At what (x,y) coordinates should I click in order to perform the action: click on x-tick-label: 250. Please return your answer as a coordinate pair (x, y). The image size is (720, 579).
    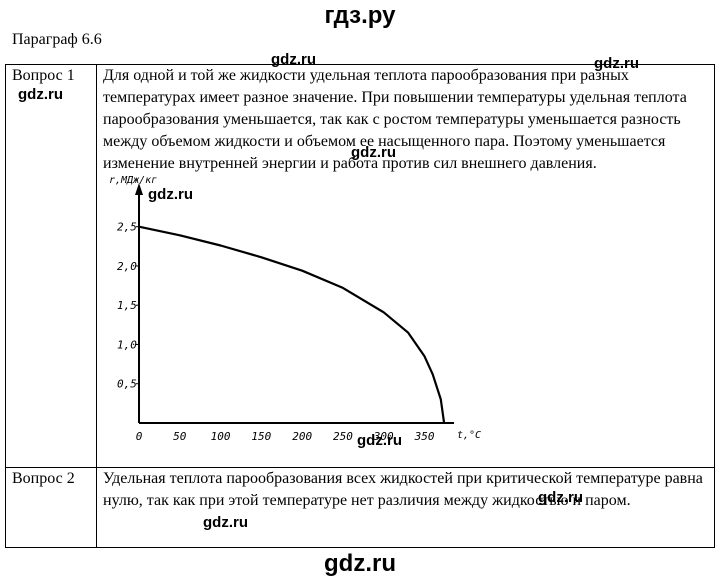
    Looking at the image, I should click on (343, 436).